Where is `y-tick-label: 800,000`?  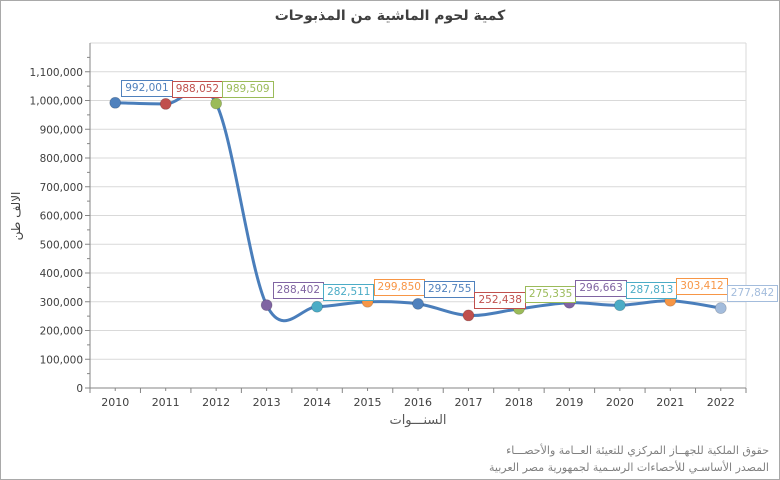 y-tick-label: 800,000 is located at coordinates (61, 159).